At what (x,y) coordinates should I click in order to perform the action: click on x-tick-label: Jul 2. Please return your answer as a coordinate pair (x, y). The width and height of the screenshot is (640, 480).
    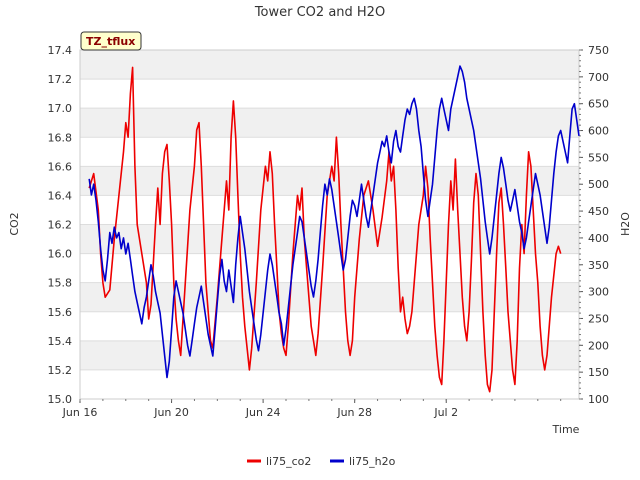
    Looking at the image, I should click on (445, 412).